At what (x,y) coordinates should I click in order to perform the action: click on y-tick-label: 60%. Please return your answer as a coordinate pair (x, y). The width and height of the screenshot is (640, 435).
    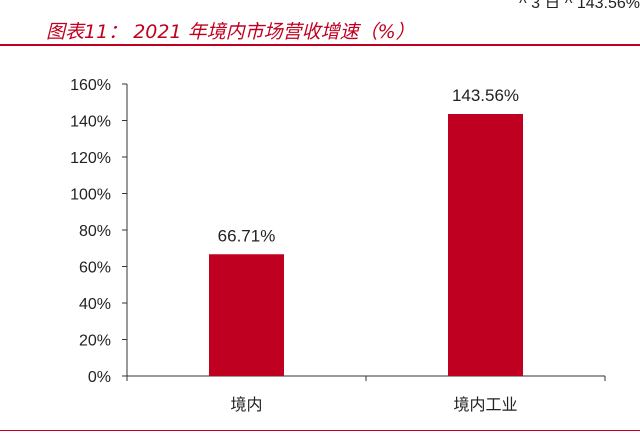
    Looking at the image, I should click on (95, 268).